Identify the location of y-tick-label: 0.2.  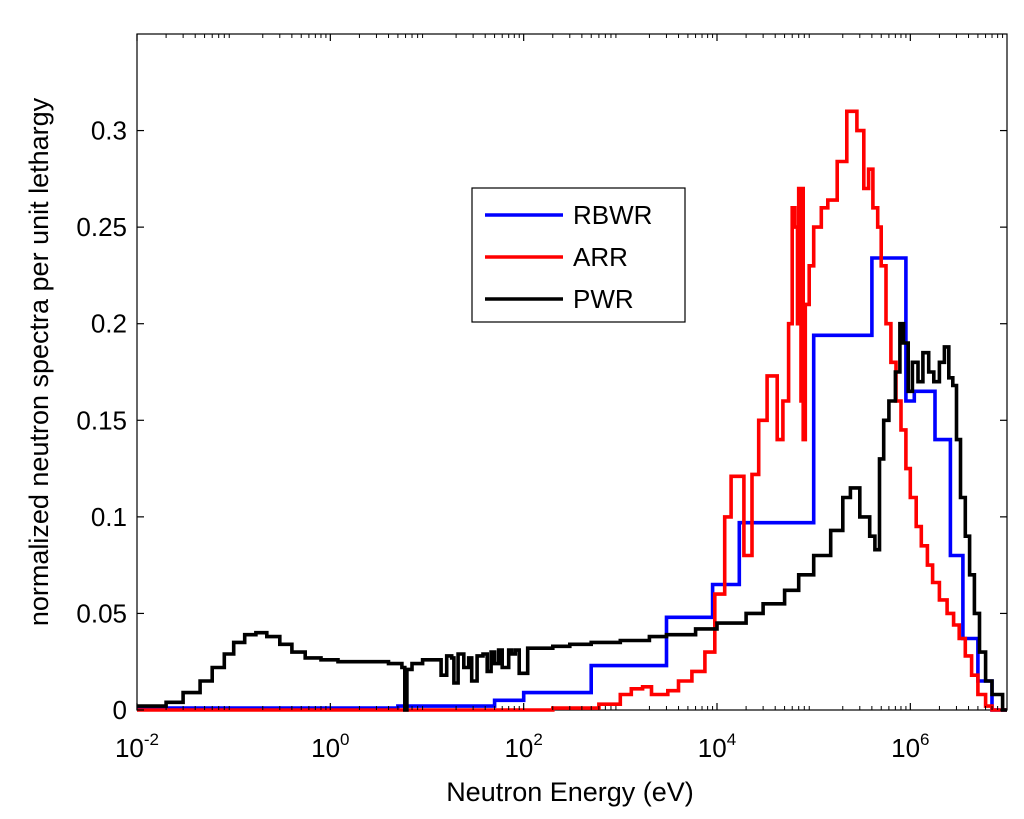
(109, 324).